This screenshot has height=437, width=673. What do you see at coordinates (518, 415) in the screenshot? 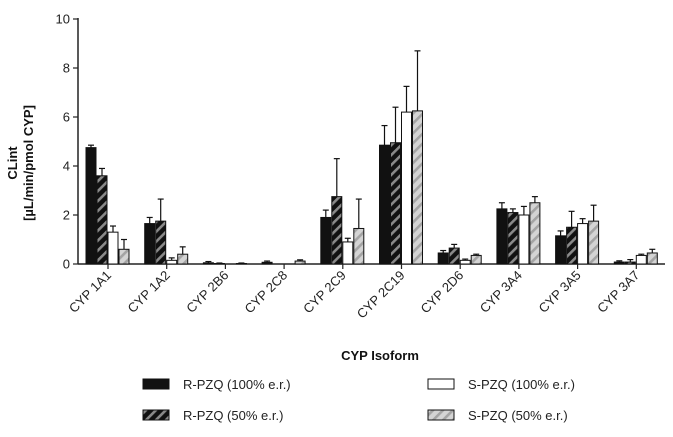
I see `legend-label-series-4: S-PZQ (50% e.r.)` at bounding box center [518, 415].